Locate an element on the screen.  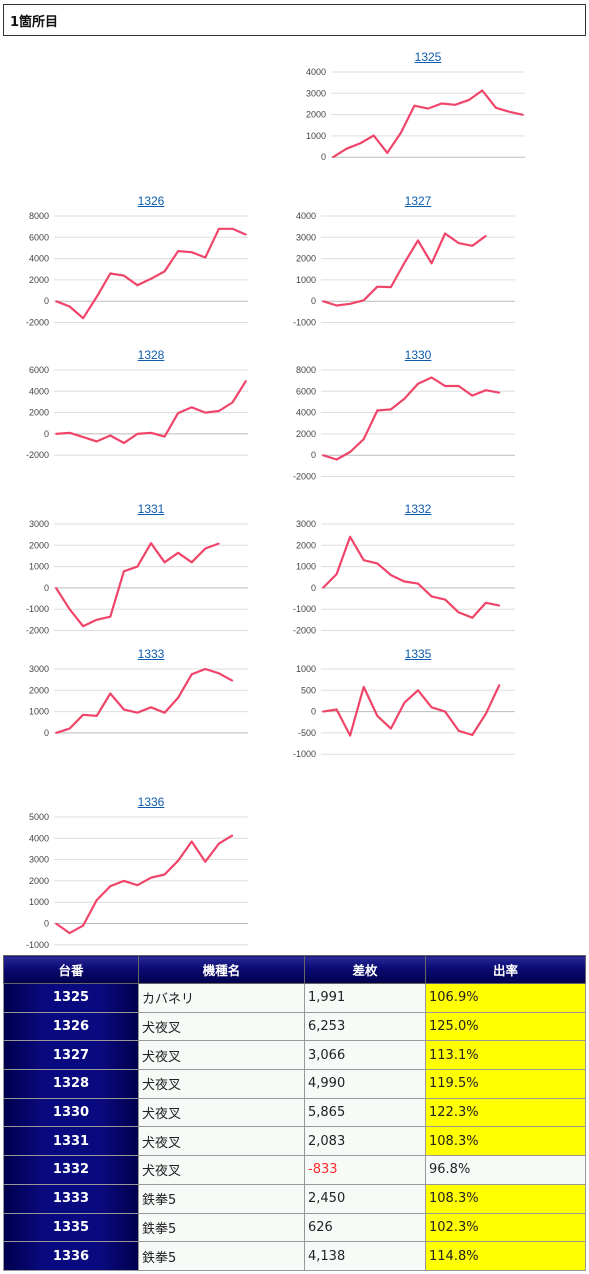
chart-title-link: 1332 is located at coordinates (418, 509).